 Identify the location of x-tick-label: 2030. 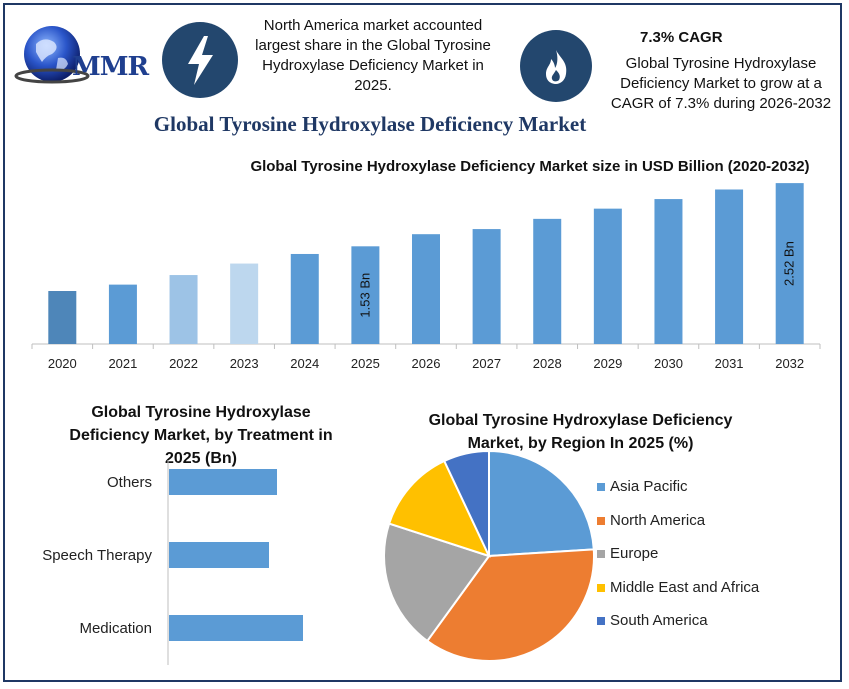
(668, 363).